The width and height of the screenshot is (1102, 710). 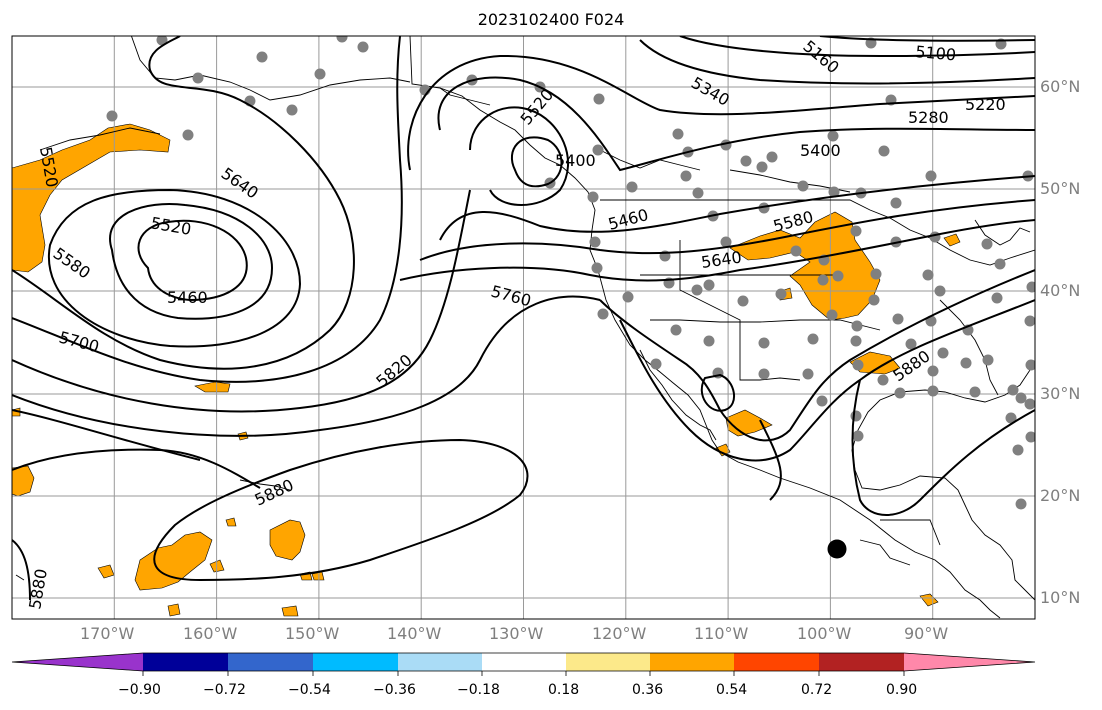 I want to click on lon-label: 140°W, so click(x=414, y=633).